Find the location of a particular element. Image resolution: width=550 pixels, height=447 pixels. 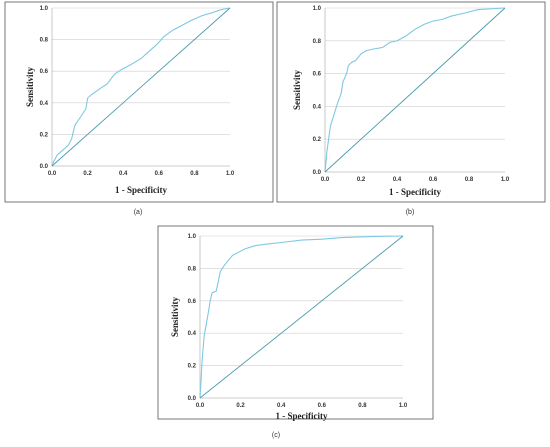

panel-caption: (c) is located at coordinates (276, 435).